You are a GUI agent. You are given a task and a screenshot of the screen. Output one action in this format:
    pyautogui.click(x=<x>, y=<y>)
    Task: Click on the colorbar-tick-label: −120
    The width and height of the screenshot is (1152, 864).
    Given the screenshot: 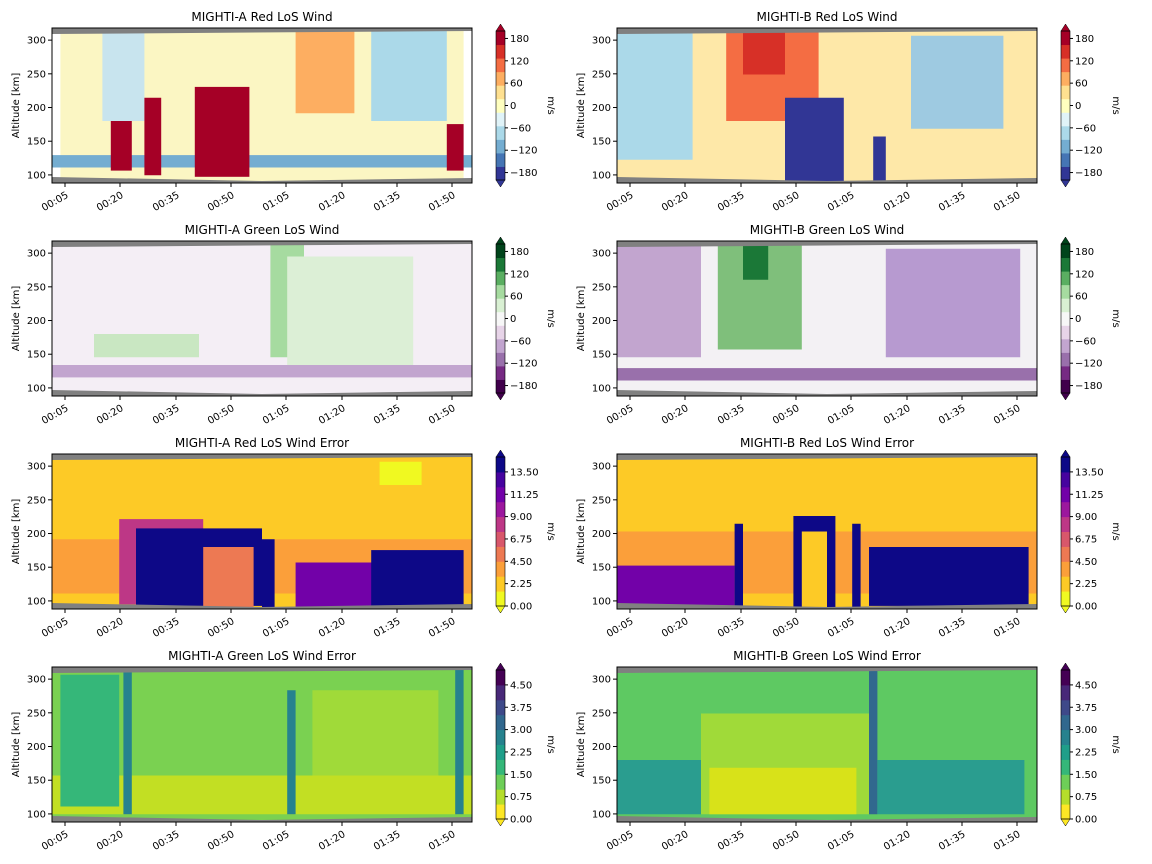 What is the action you would take?
    pyautogui.click(x=1088, y=151)
    